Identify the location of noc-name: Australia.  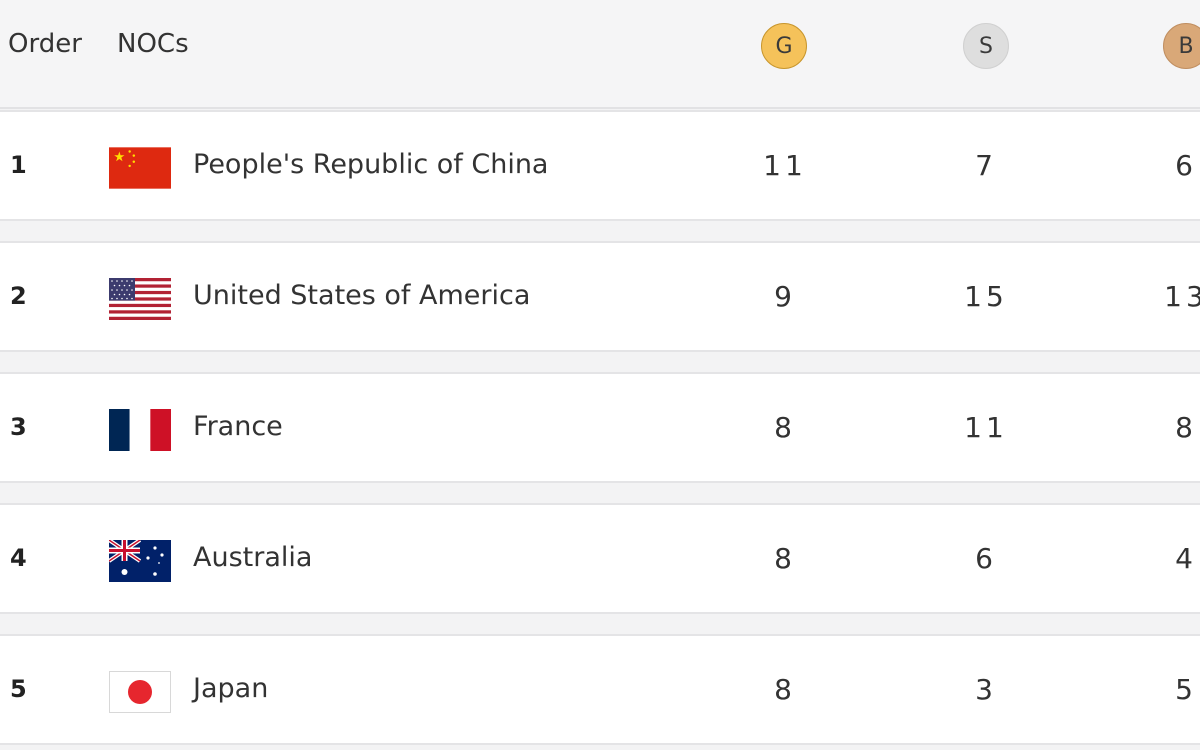
(253, 557).